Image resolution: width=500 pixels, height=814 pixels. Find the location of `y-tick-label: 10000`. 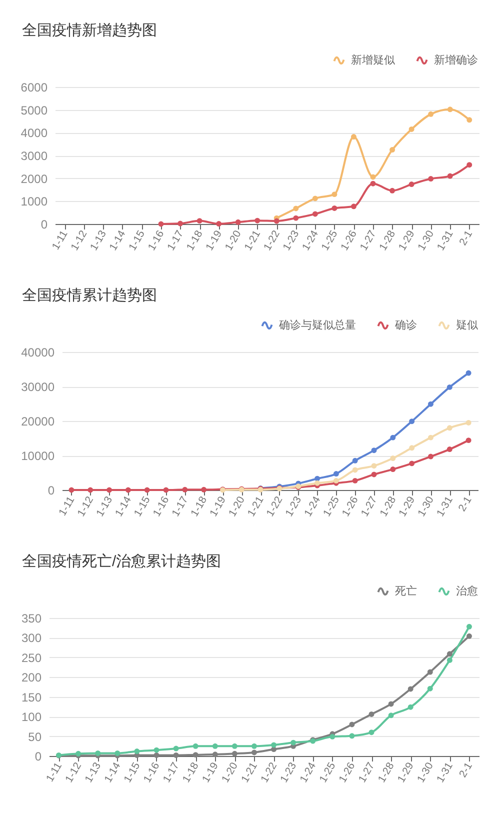

y-tick-label: 10000 is located at coordinates (38, 456).